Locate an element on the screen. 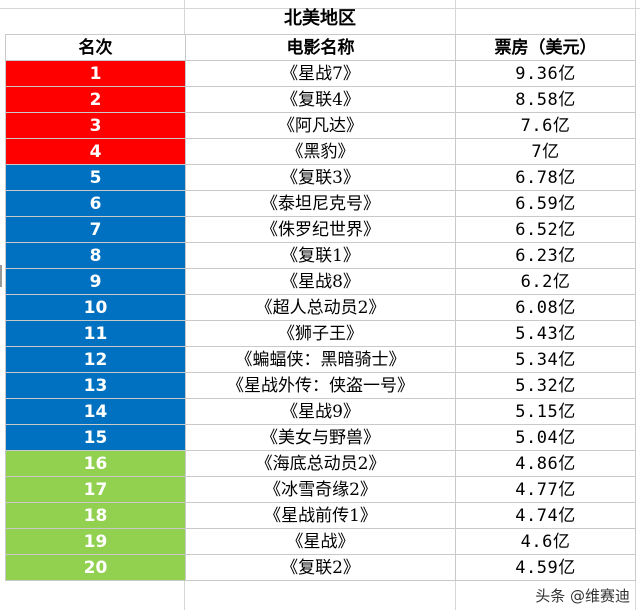 Image resolution: width=640 pixels, height=610 pixels. watermark: 头条 @维赛迪 is located at coordinates (582, 596).